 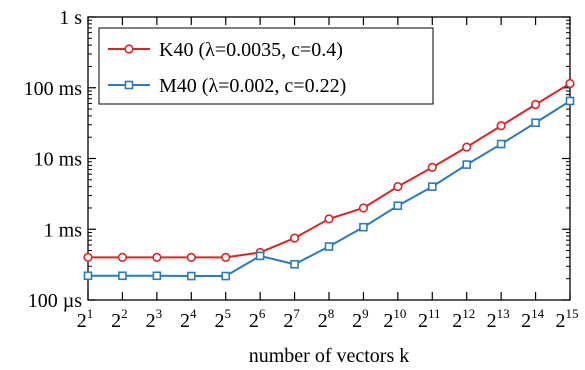 What do you see at coordinates (159, 313) in the screenshot?
I see `x-tick-exponent: 3` at bounding box center [159, 313].